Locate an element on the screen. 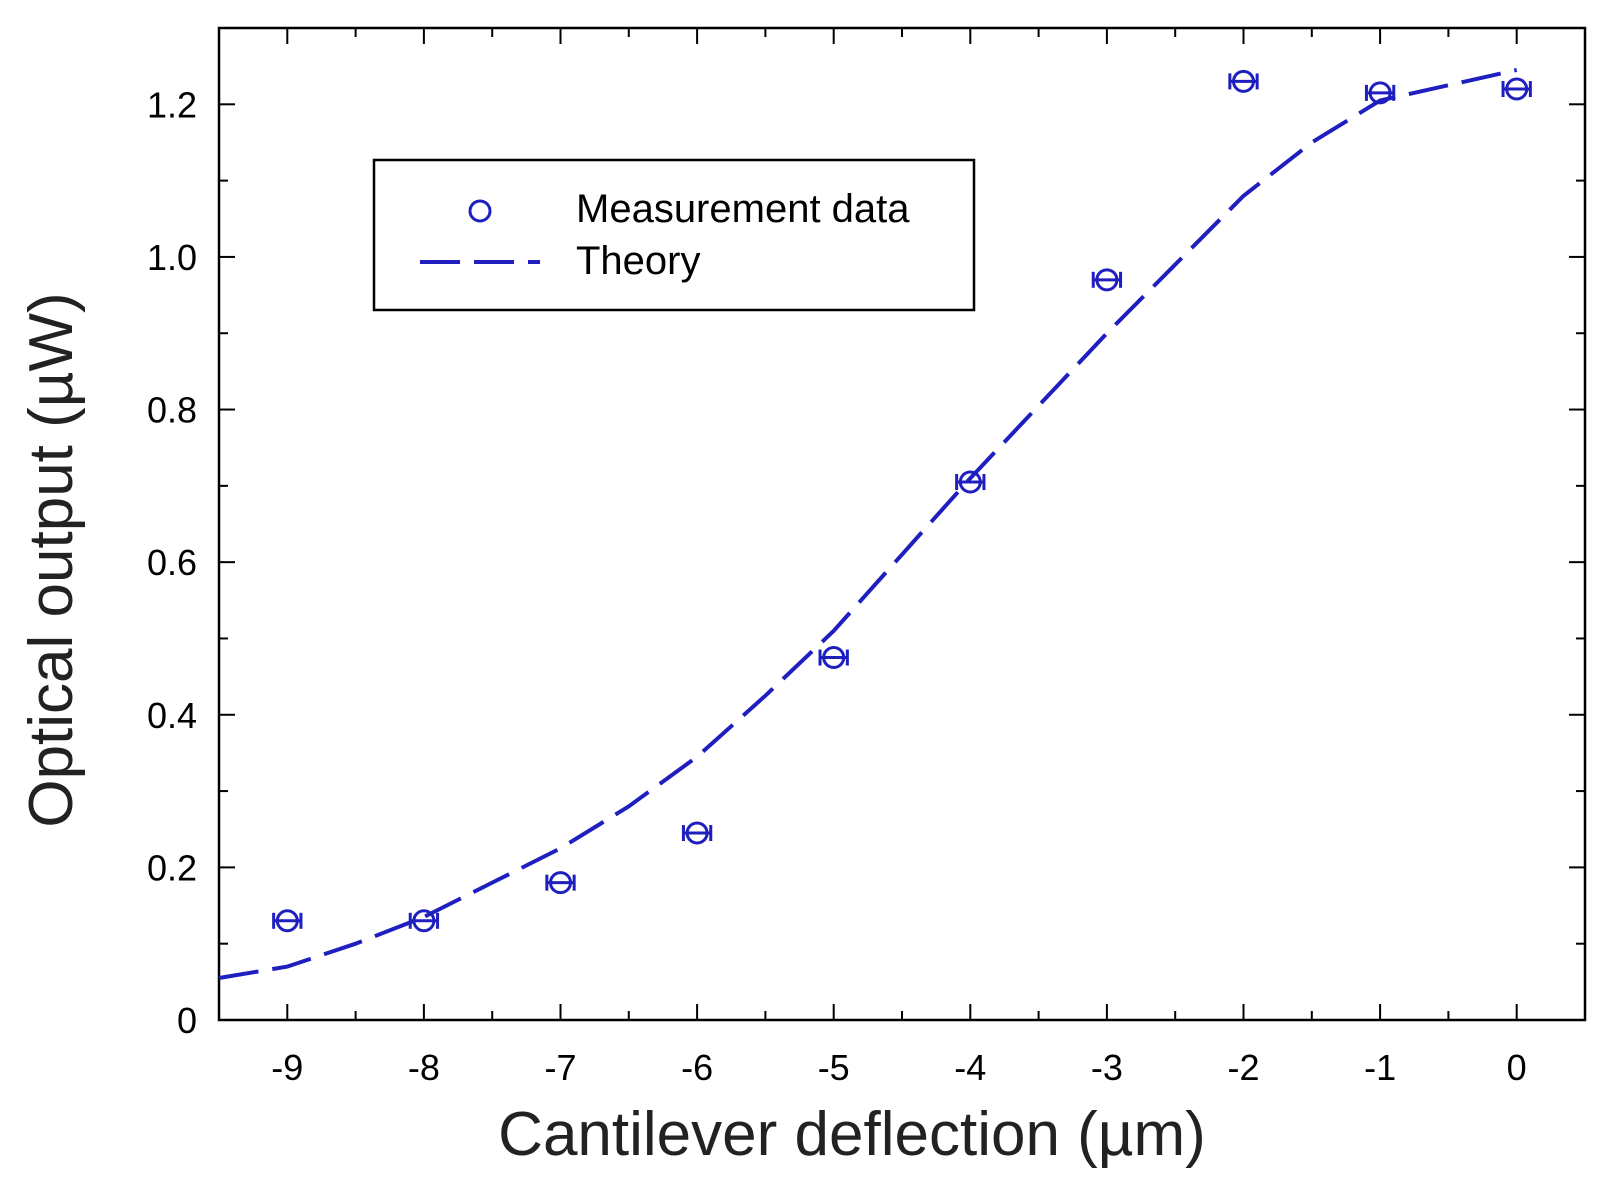 The width and height of the screenshot is (1612, 1191). x-tick-label: -6 is located at coordinates (697, 1067).